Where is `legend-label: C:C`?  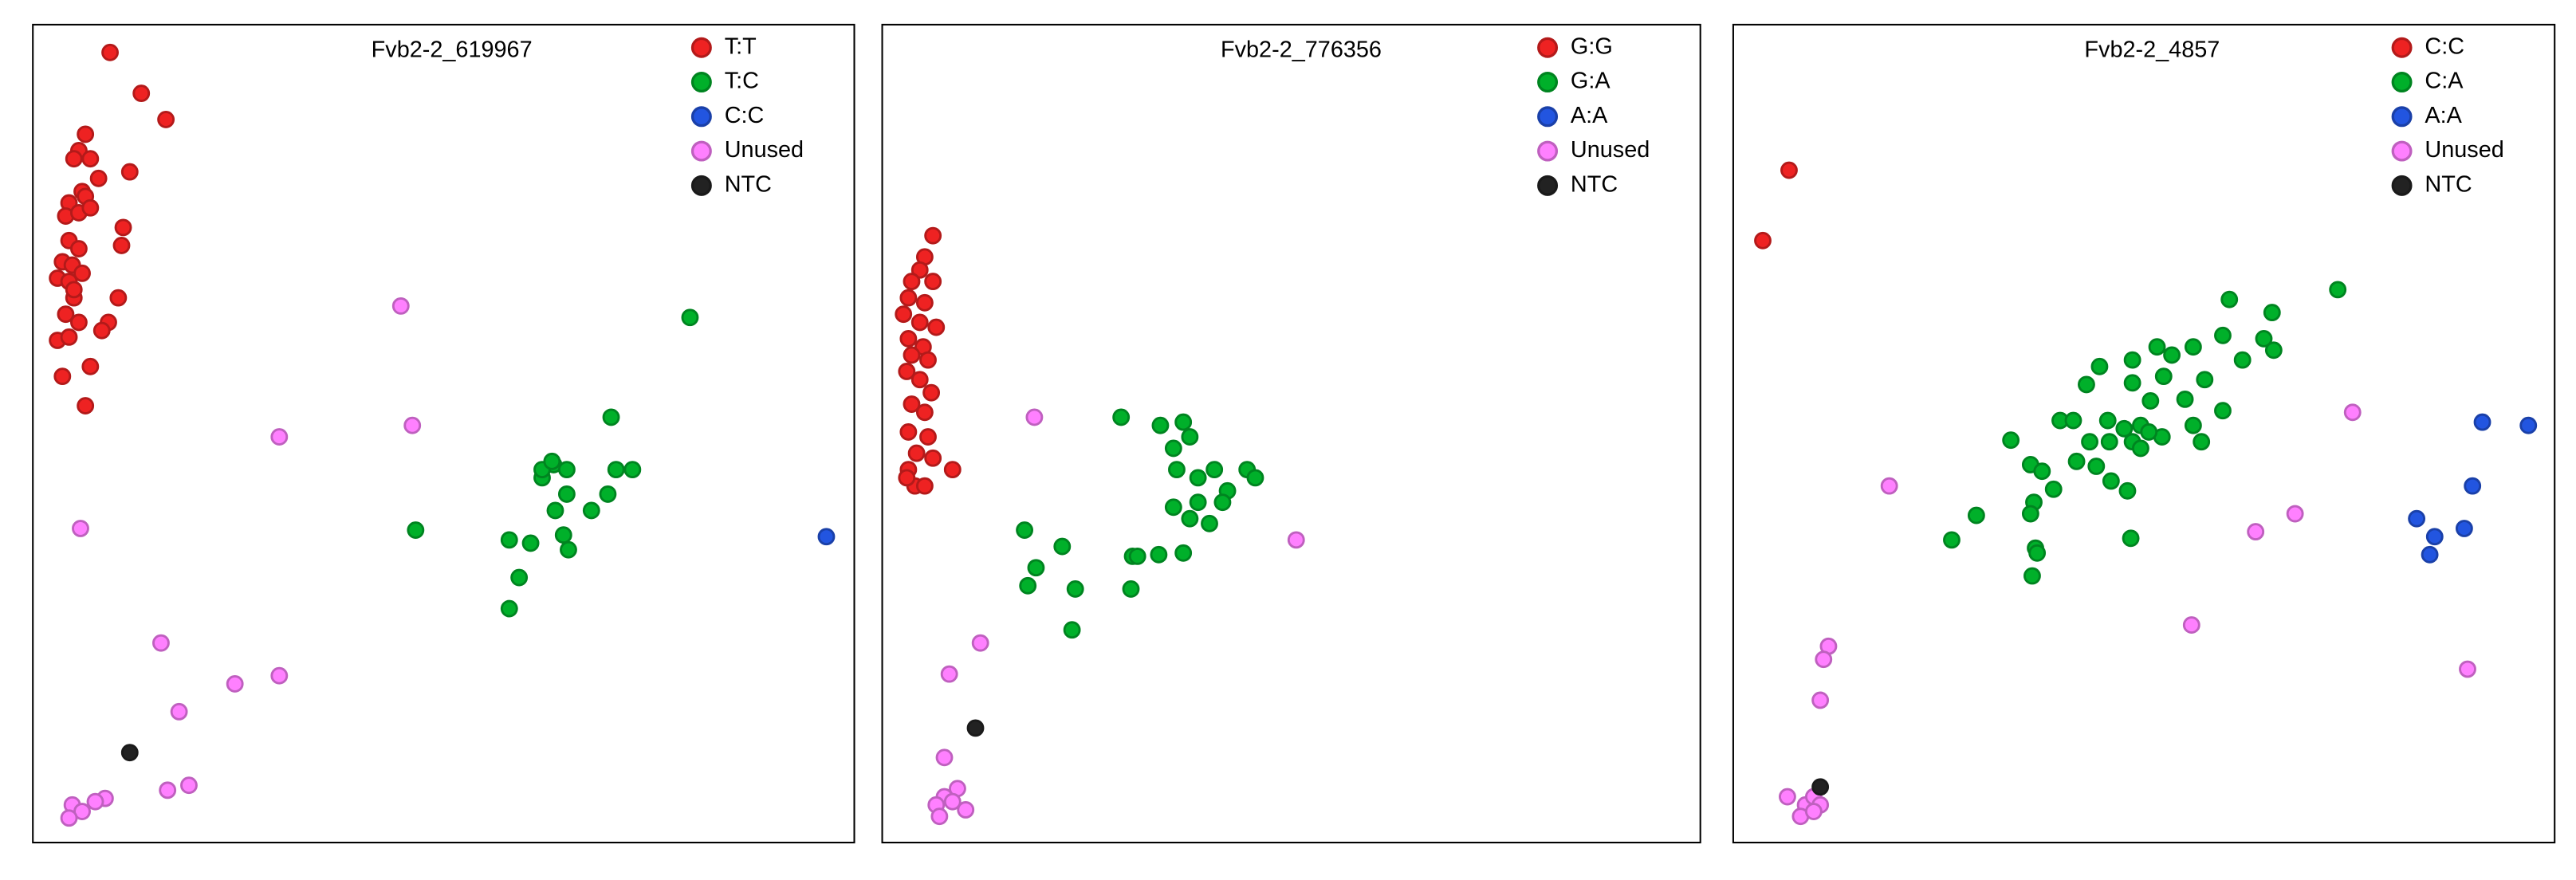
legend-label: C:C is located at coordinates (2444, 46).